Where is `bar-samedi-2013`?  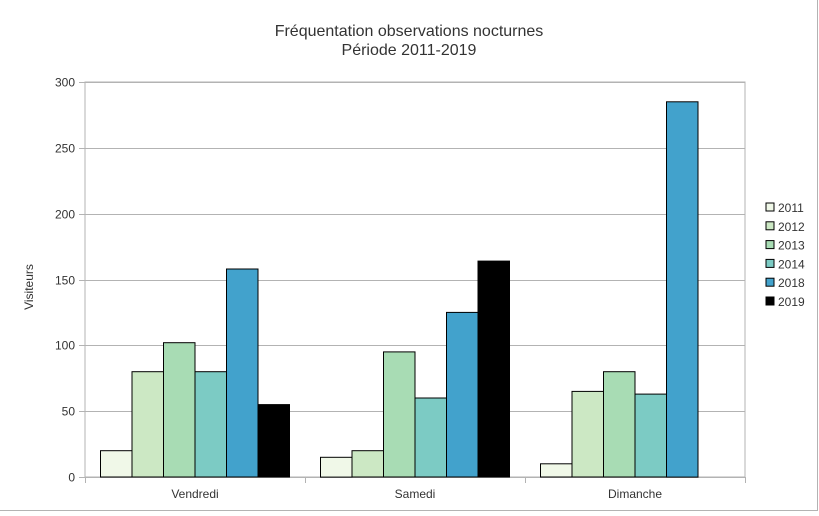 bar-samedi-2013 is located at coordinates (399, 414).